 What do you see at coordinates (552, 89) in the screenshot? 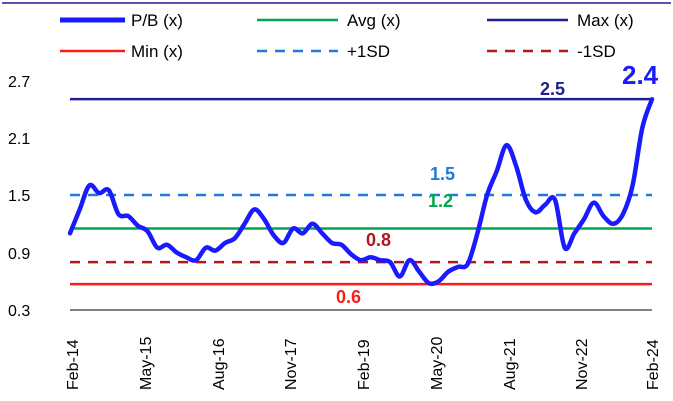
I see `max-annotation: 2.5` at bounding box center [552, 89].